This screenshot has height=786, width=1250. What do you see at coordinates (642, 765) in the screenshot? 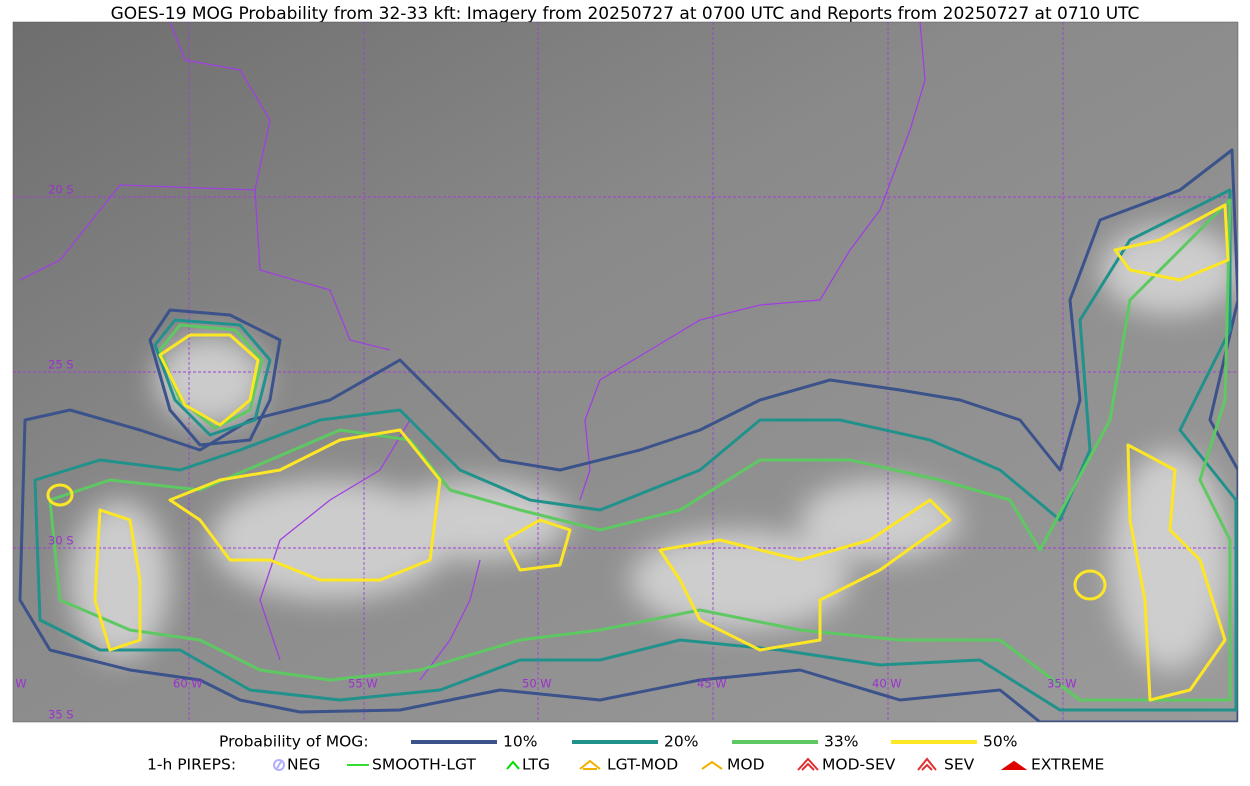
I see `legend-label: LGT-MOD` at bounding box center [642, 765].